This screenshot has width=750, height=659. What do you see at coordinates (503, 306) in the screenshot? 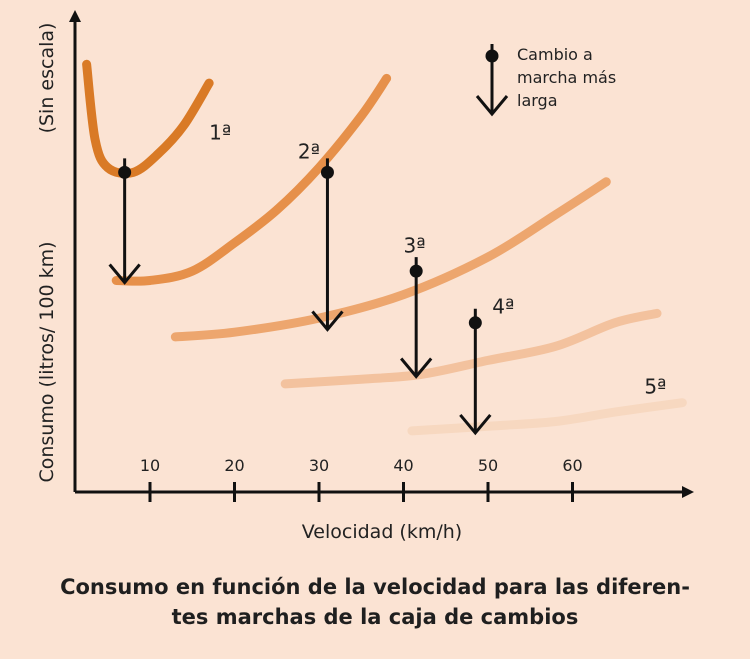
I see `gear-label-4: 4ª` at bounding box center [503, 306].